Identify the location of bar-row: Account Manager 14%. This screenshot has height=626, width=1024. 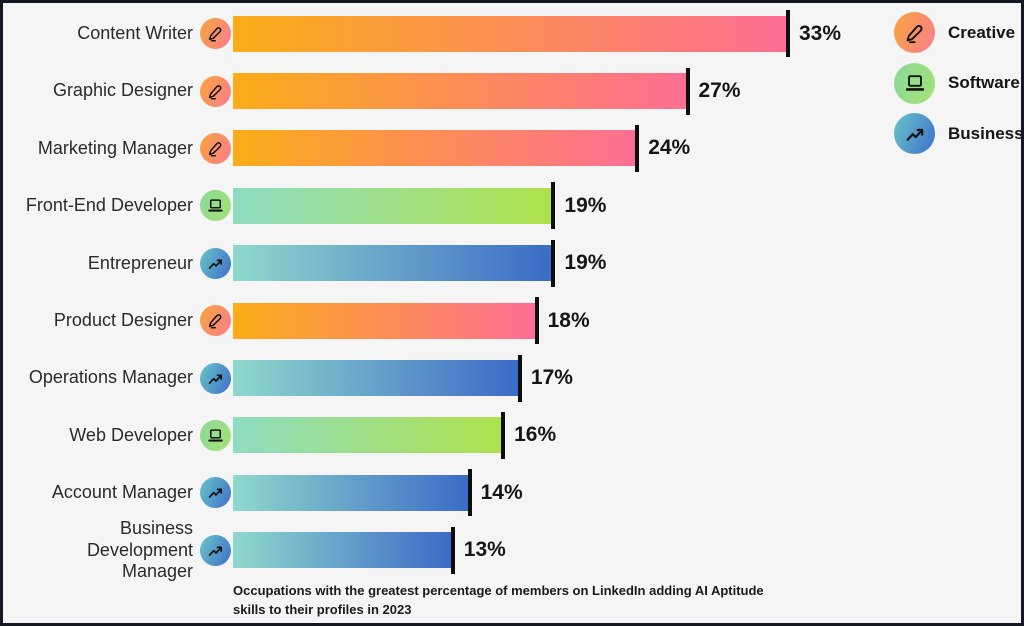
(512, 492).